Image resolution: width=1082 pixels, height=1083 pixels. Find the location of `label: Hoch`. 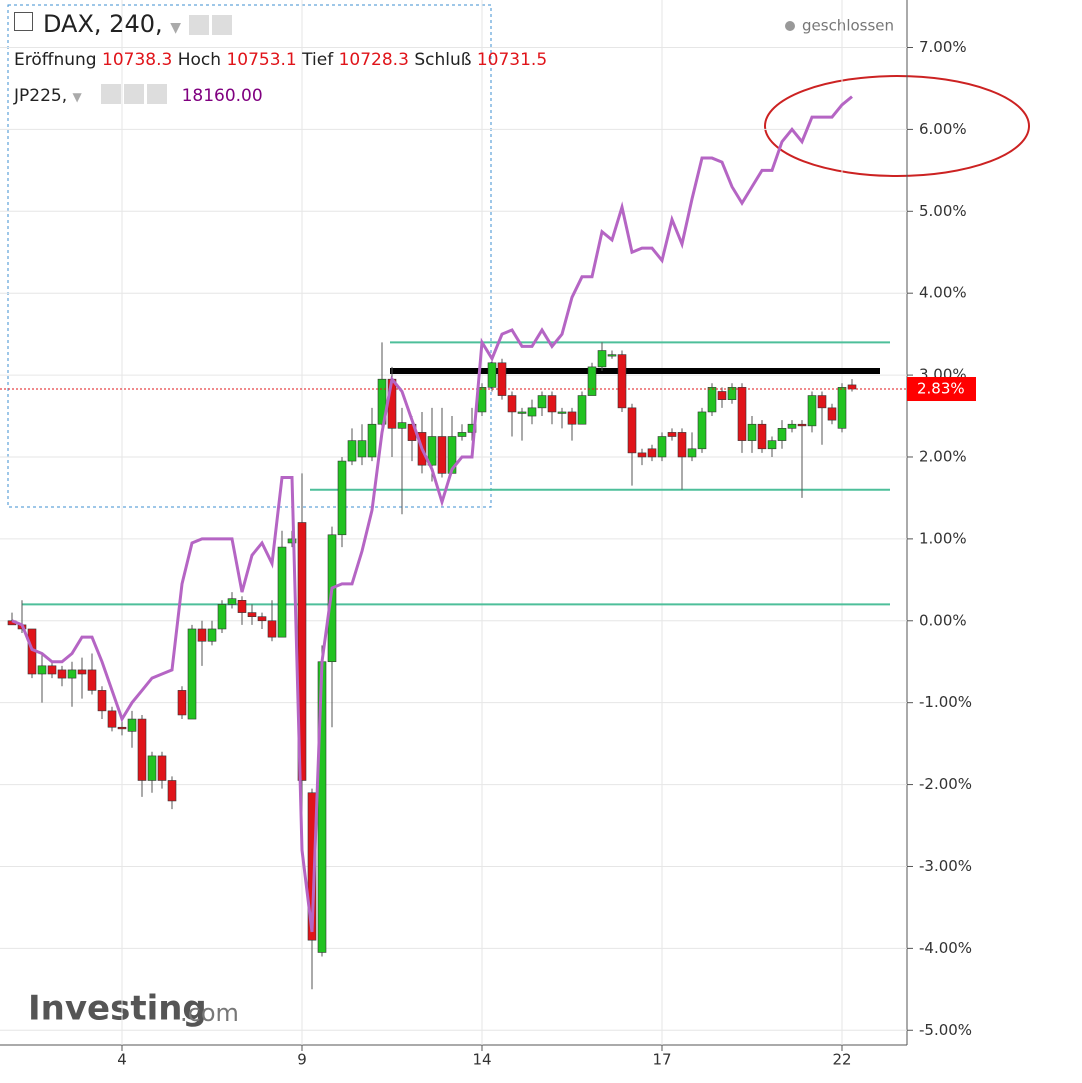

label: Hoch is located at coordinates (199, 60).